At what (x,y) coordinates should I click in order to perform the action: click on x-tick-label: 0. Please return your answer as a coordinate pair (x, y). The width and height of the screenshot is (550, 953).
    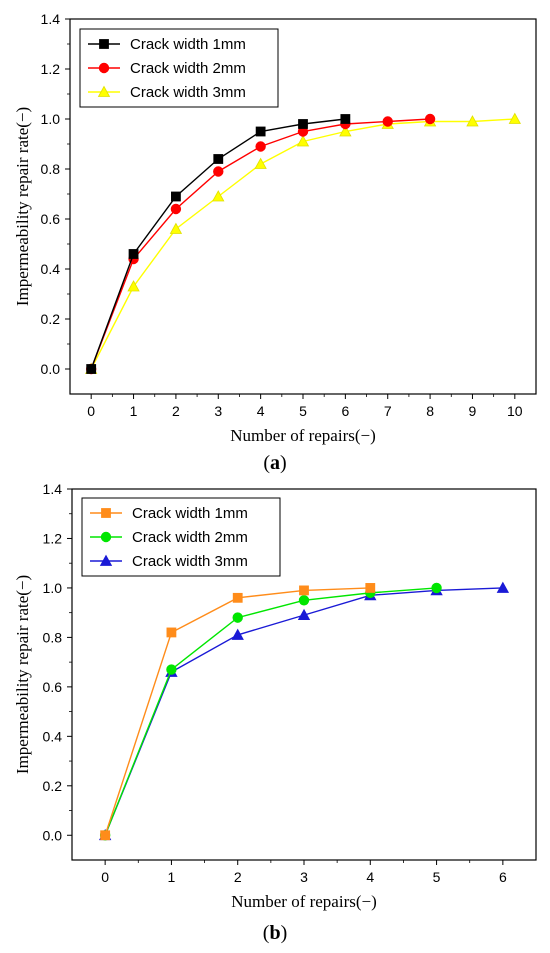
    Looking at the image, I should click on (91, 411).